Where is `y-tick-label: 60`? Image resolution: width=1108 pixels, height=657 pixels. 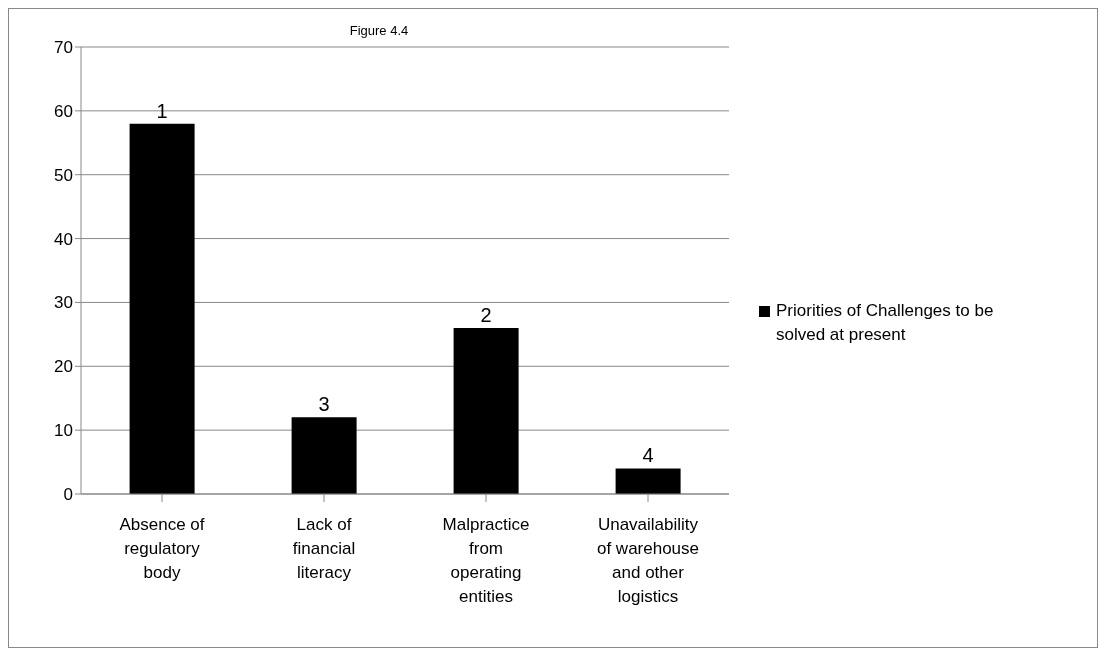
y-tick-label: 60 is located at coordinates (63, 111).